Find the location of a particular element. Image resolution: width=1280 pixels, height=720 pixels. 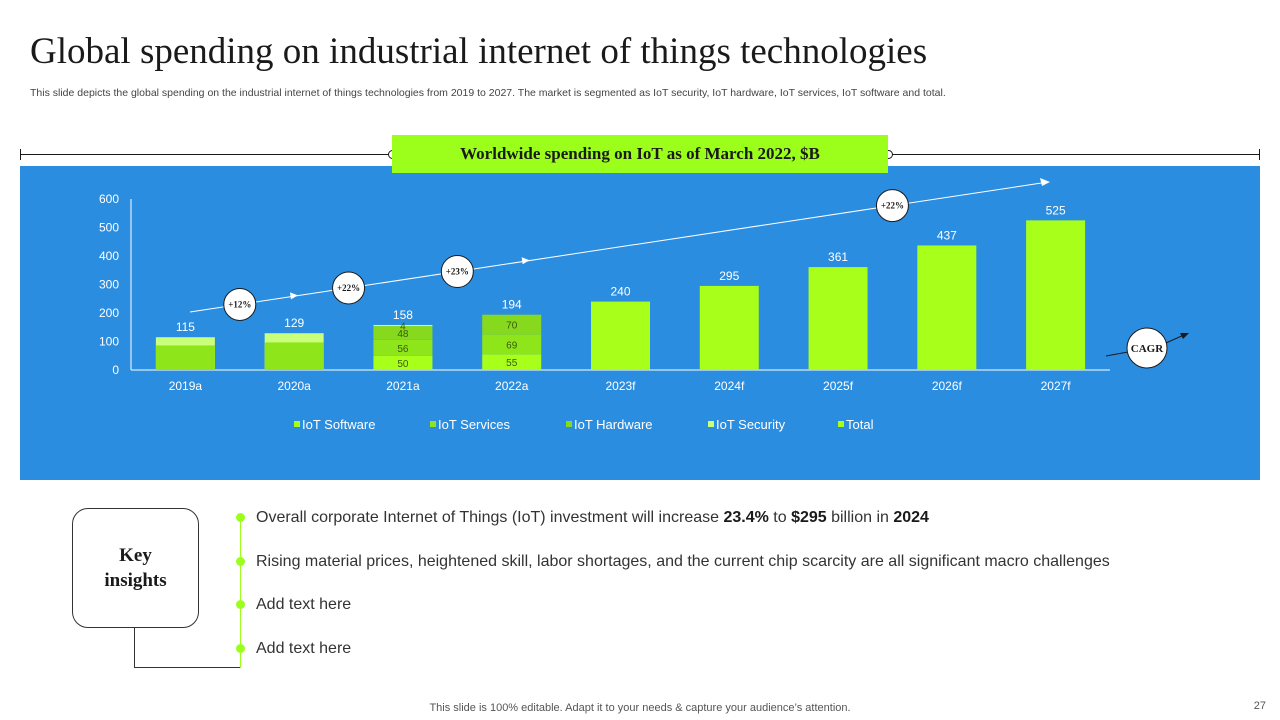

cagr-arrowhead is located at coordinates (1184, 336).